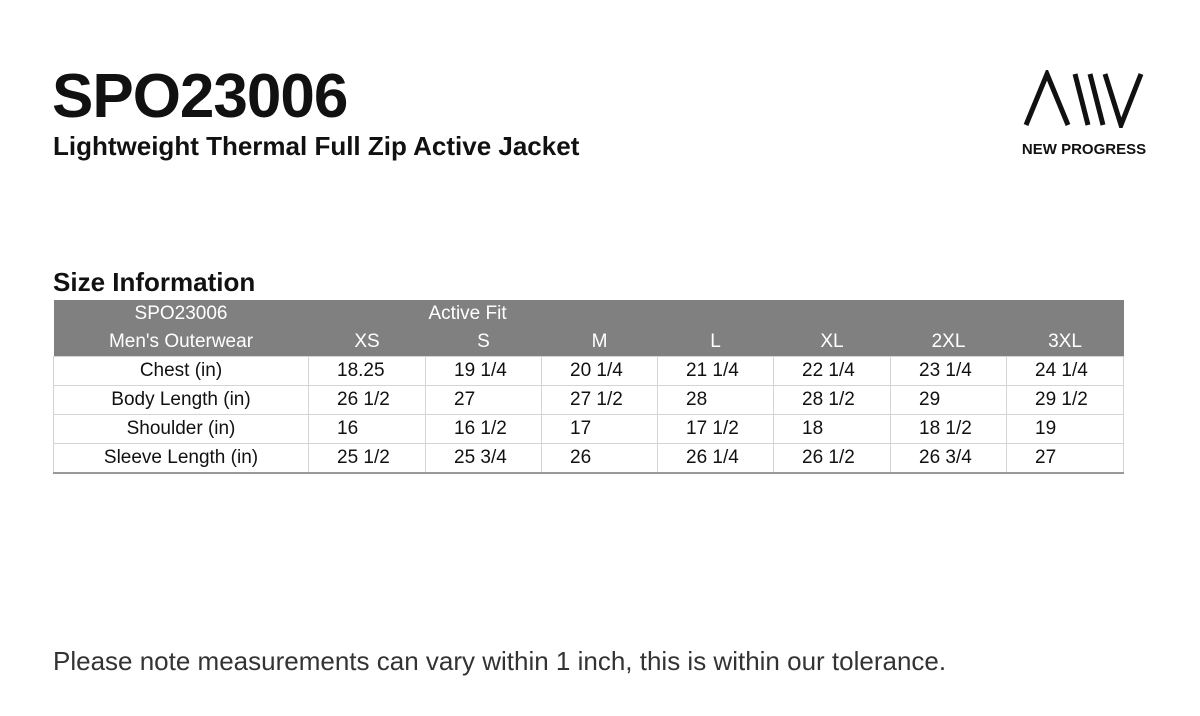 This screenshot has height=716, width=1200. I want to click on size-value: 18, so click(832, 429).